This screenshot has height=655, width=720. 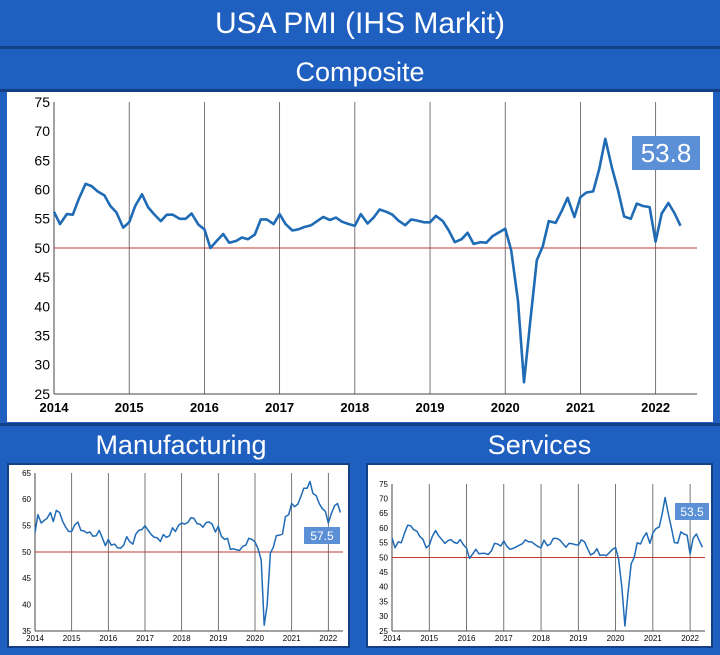 What do you see at coordinates (181, 445) in the screenshot?
I see `manufacturing-title: Manufacturing` at bounding box center [181, 445].